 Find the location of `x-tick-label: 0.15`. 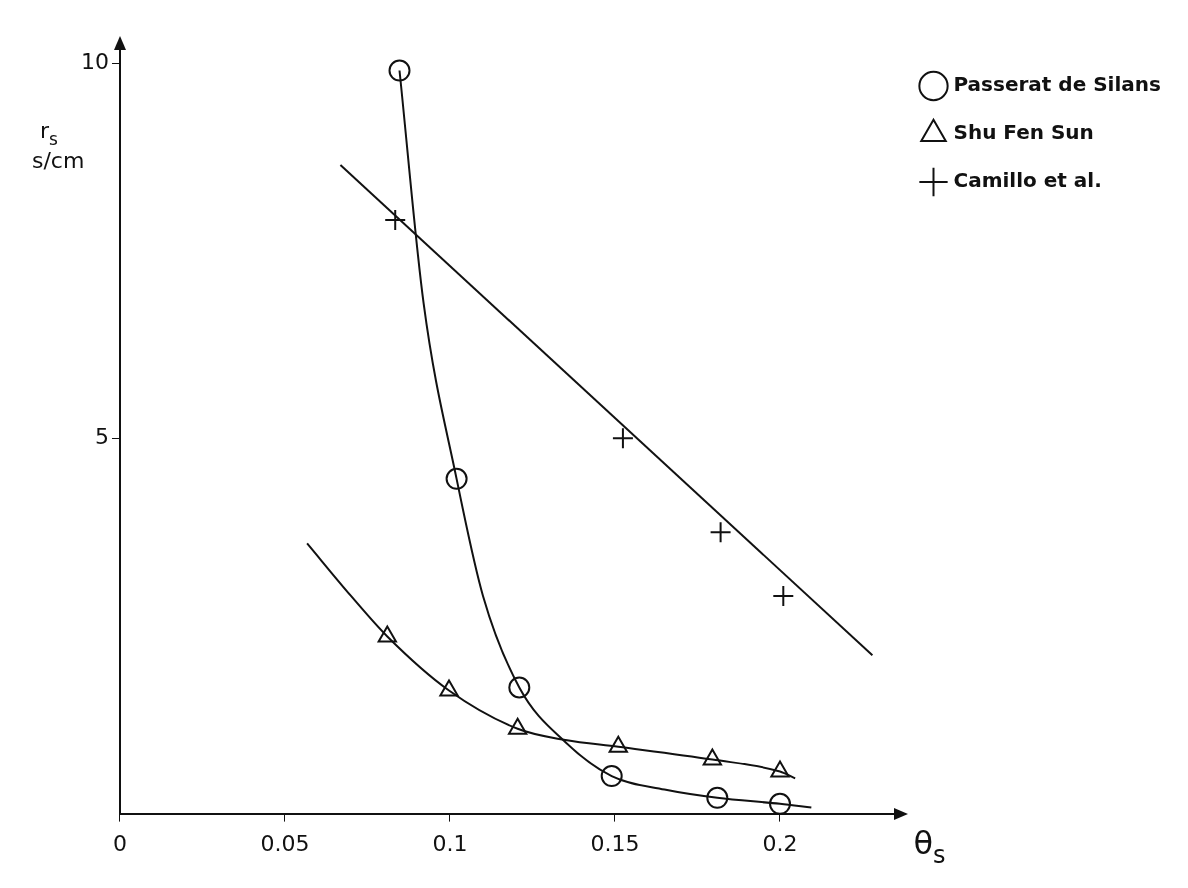

x-tick-label: 0.15 is located at coordinates (615, 843).